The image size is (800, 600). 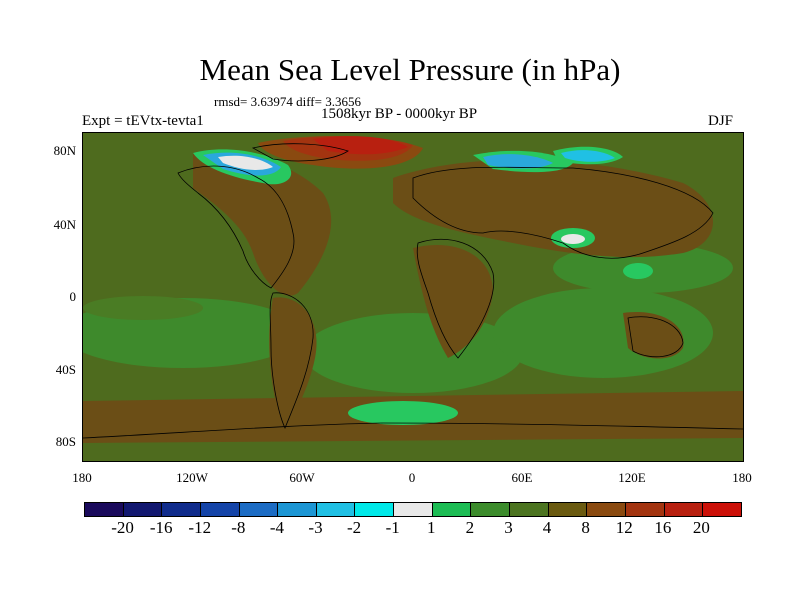 I want to click on eurasia-field, so click(x=553, y=208).